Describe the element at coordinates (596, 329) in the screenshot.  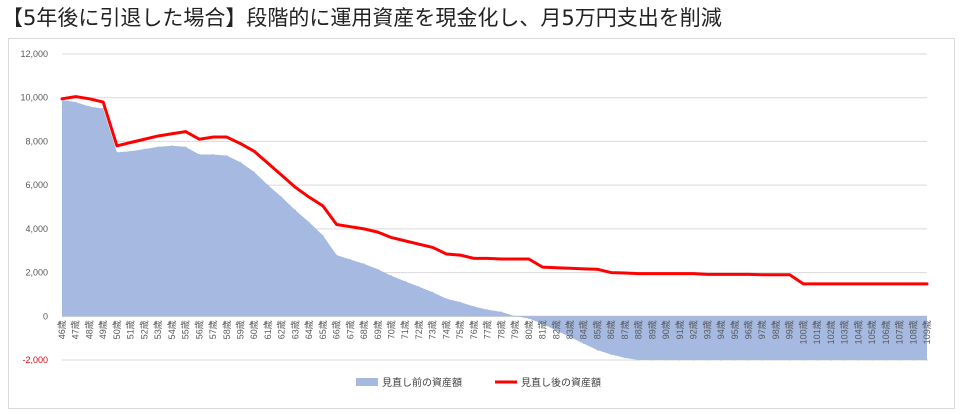
I see `x-tick-label: 85歳` at that location.